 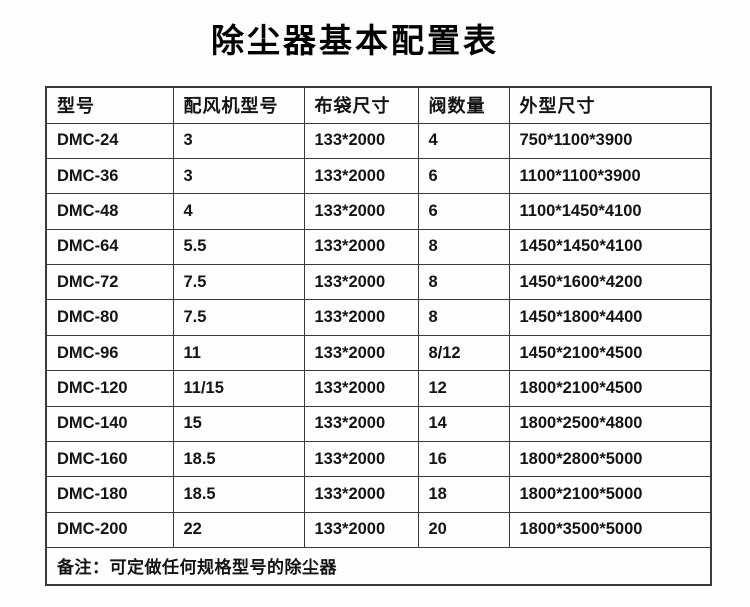 I want to click on table-cell-model: DMC-160, so click(x=109, y=459).